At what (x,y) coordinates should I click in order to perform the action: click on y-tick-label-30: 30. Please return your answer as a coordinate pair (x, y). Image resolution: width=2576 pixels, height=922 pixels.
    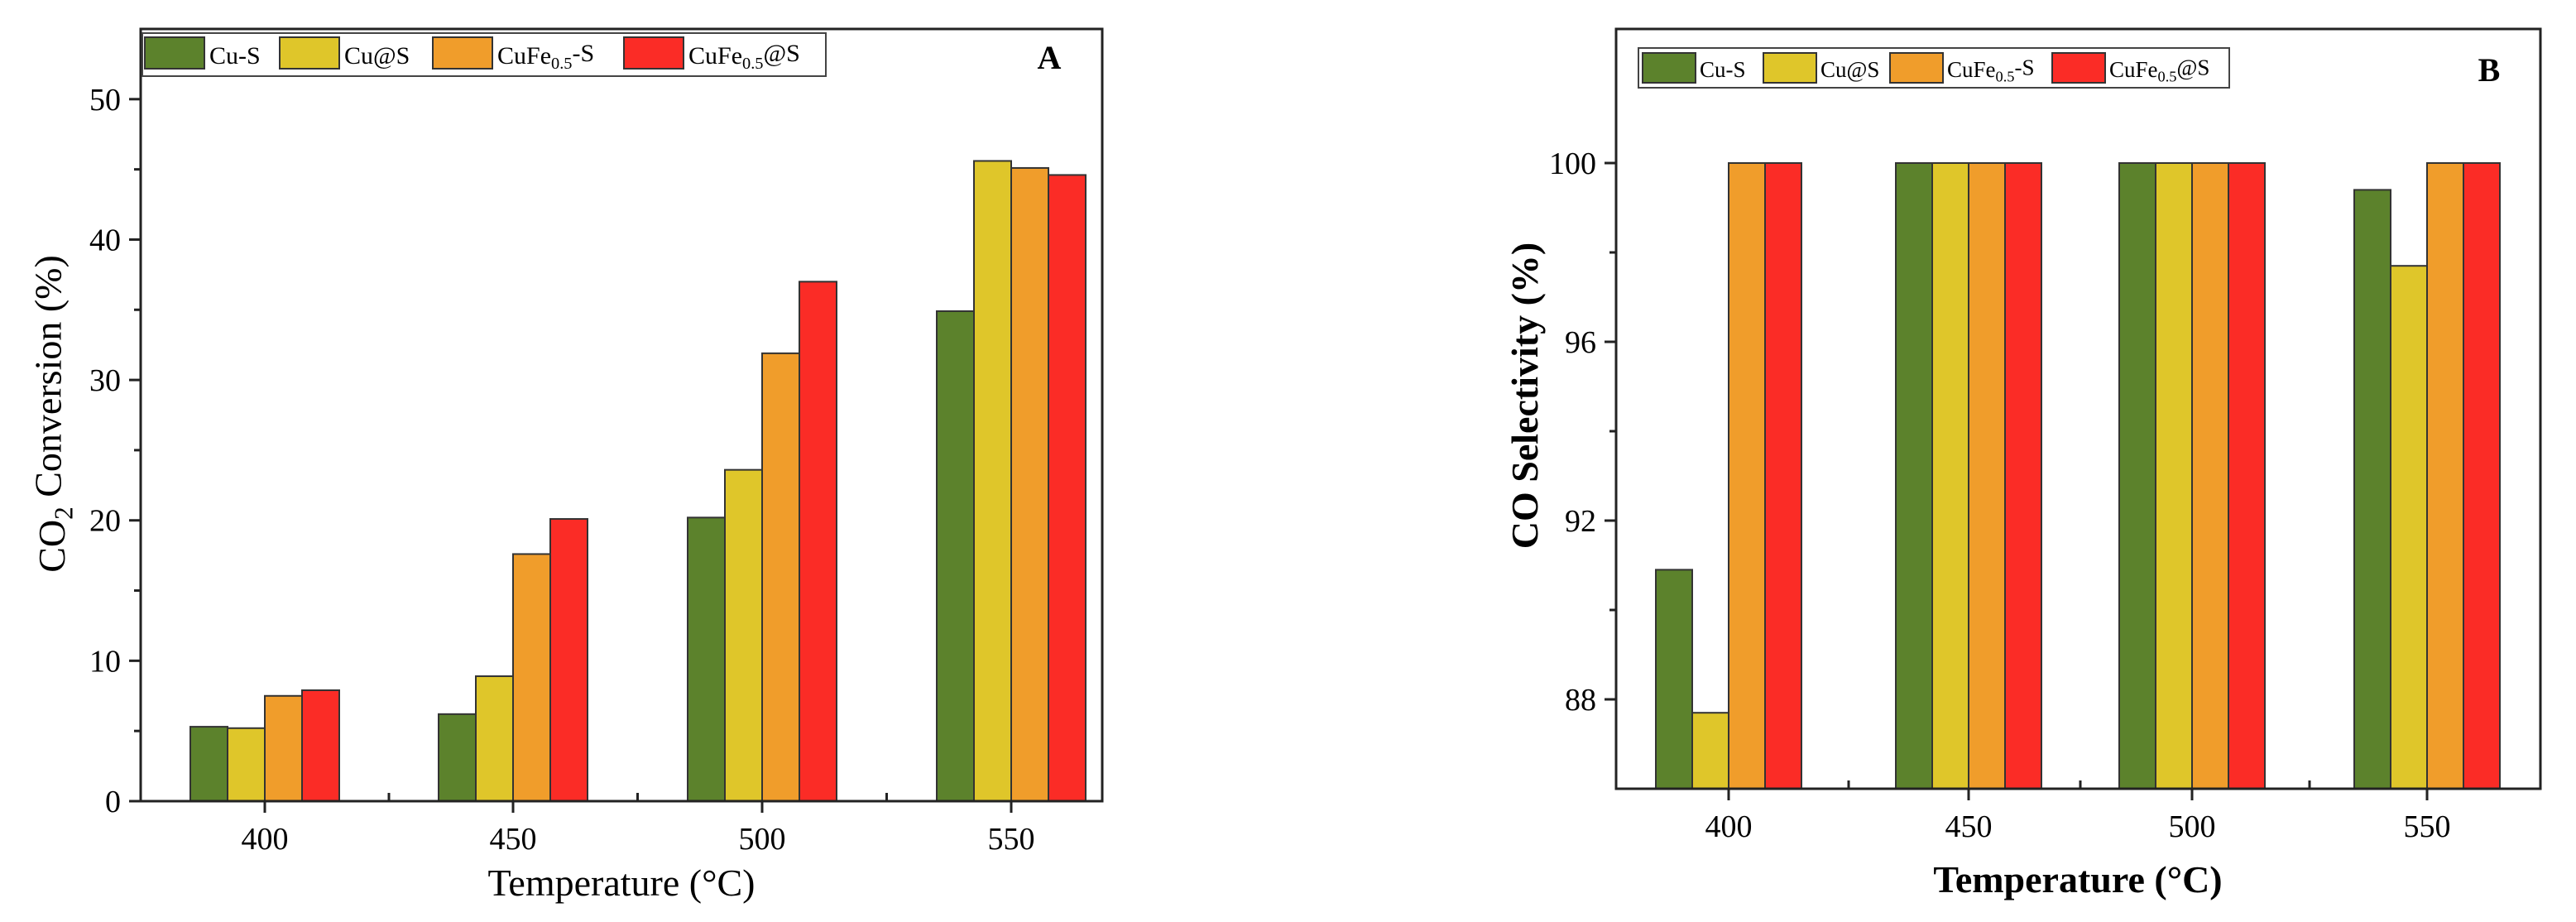
    Looking at the image, I should click on (105, 381).